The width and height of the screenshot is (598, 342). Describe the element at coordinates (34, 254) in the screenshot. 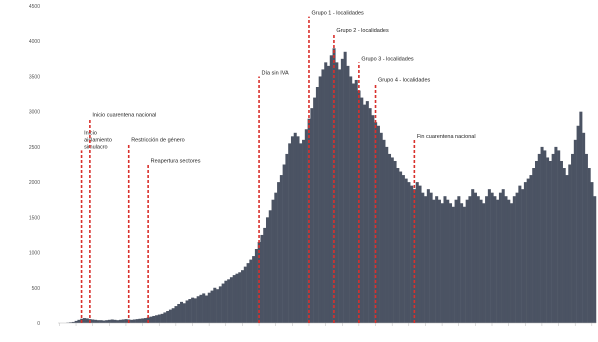

I see `y-tick-label: 1000` at that location.